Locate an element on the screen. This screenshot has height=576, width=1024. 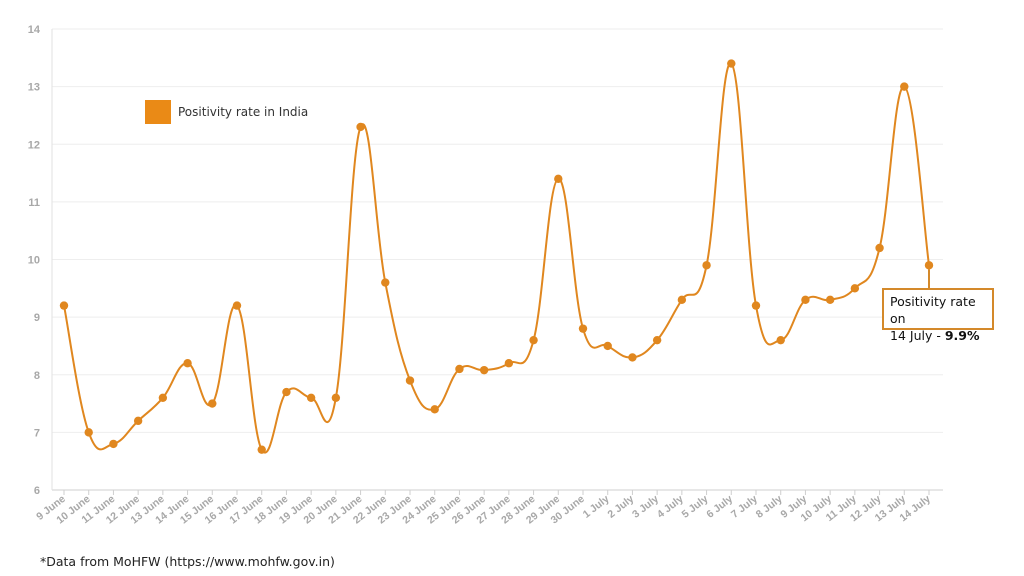
x-tick-label: 5 July is located at coordinates (695, 507).